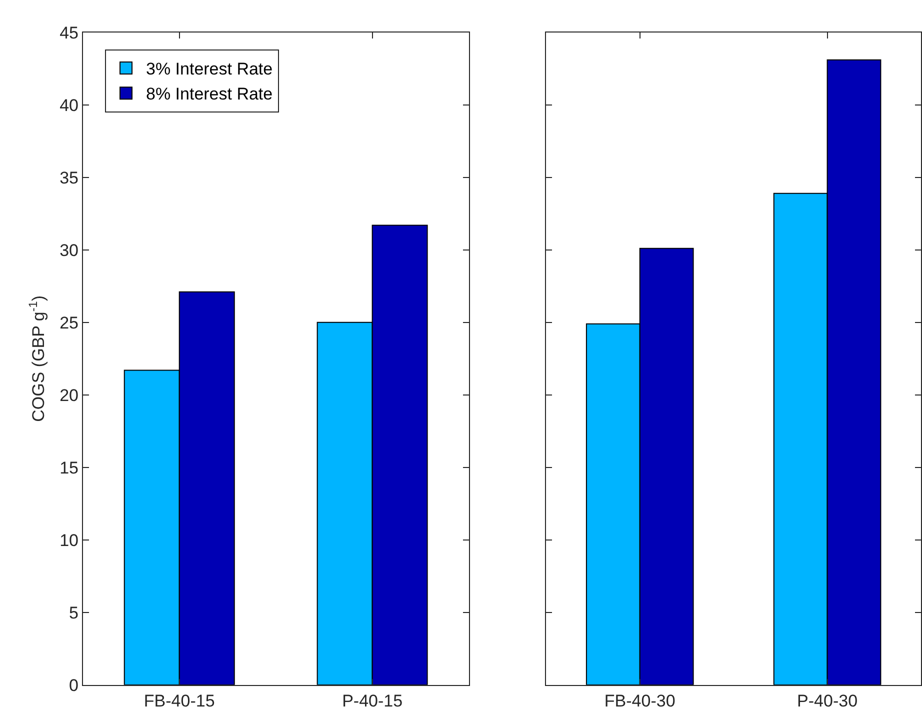  I want to click on y-tick-label: 45, so click(69, 32).